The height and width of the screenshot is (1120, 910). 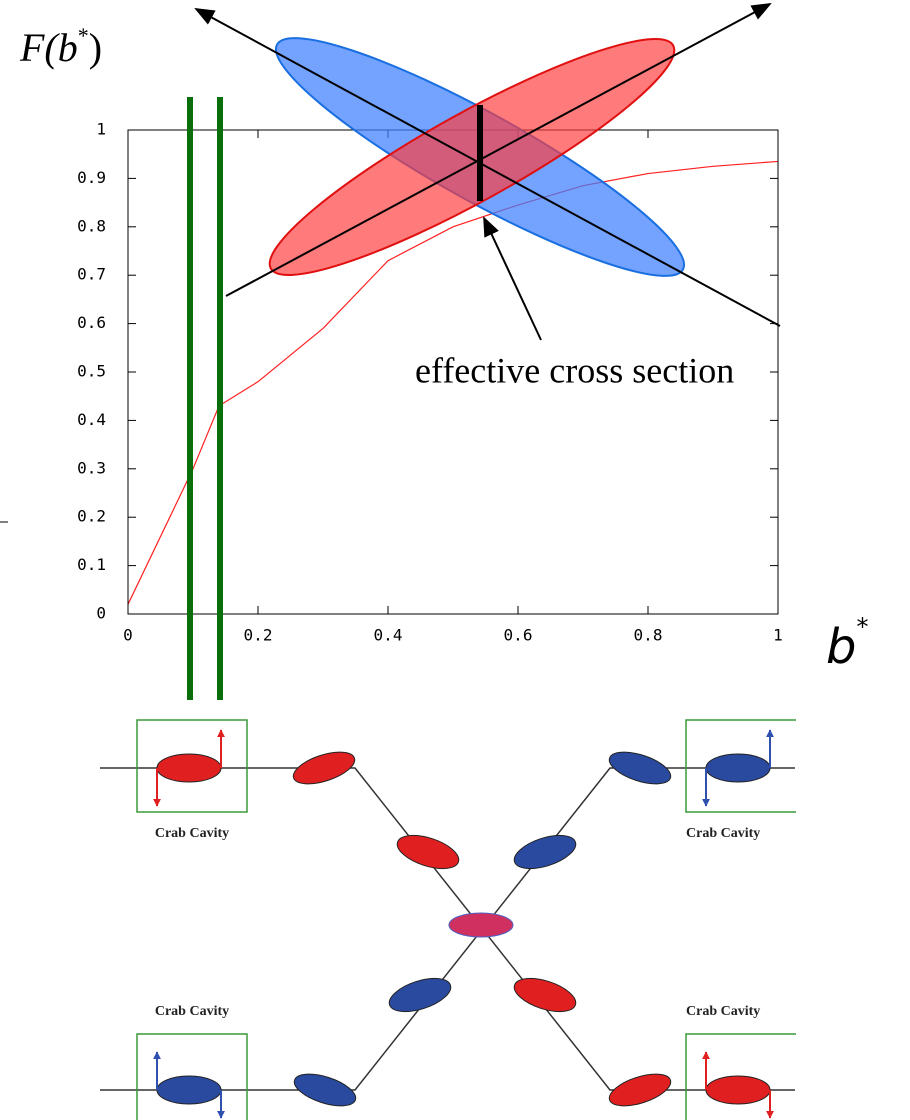 What do you see at coordinates (68, 47) in the screenshot?
I see `ylabel-part: b` at bounding box center [68, 47].